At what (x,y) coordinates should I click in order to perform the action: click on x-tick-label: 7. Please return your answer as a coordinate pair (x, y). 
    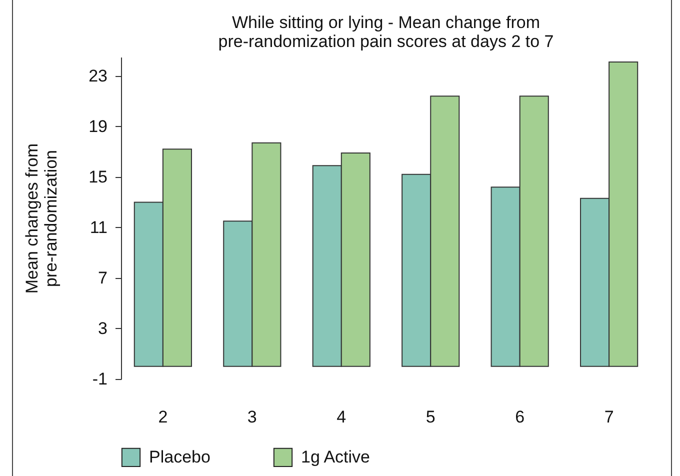
    Looking at the image, I should click on (609, 417).